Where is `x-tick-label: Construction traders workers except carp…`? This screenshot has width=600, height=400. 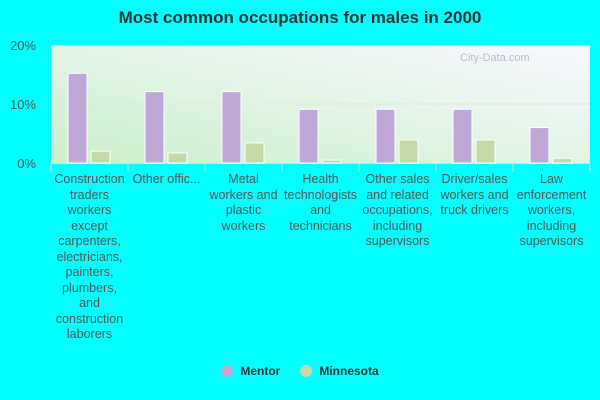
x-tick-label: Construction traders workers except carp… is located at coordinates (89, 256).